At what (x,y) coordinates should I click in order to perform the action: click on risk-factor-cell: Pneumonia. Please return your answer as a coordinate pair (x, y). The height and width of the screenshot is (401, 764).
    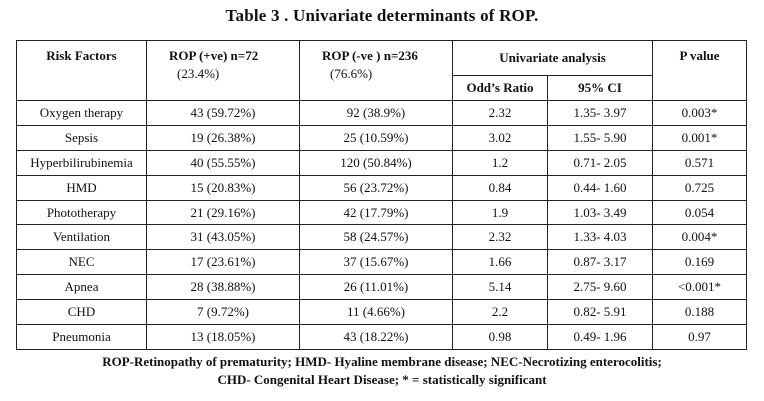
    Looking at the image, I should click on (81, 337).